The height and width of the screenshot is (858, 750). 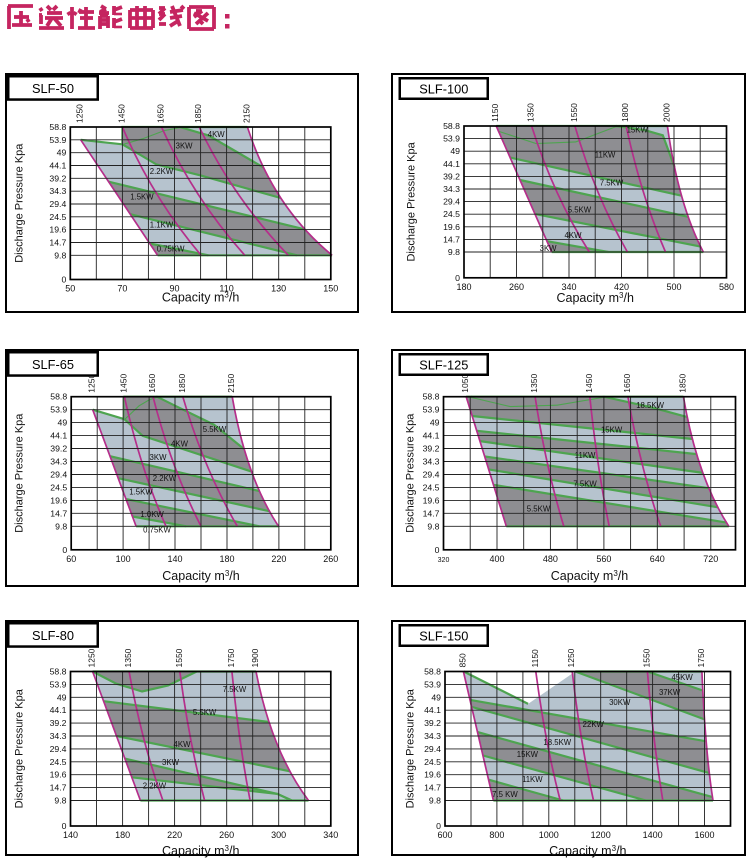 What do you see at coordinates (620, 287) in the screenshot?
I see `svg-text: 420` at bounding box center [620, 287].